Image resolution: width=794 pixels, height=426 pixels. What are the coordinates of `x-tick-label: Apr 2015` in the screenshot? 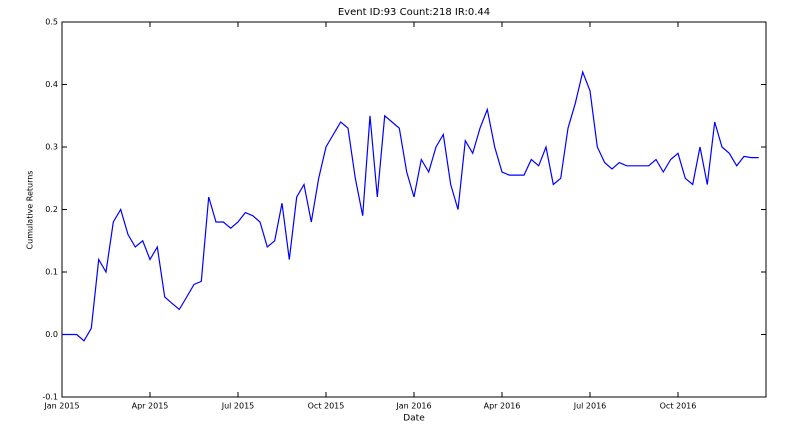 It's located at (150, 406).